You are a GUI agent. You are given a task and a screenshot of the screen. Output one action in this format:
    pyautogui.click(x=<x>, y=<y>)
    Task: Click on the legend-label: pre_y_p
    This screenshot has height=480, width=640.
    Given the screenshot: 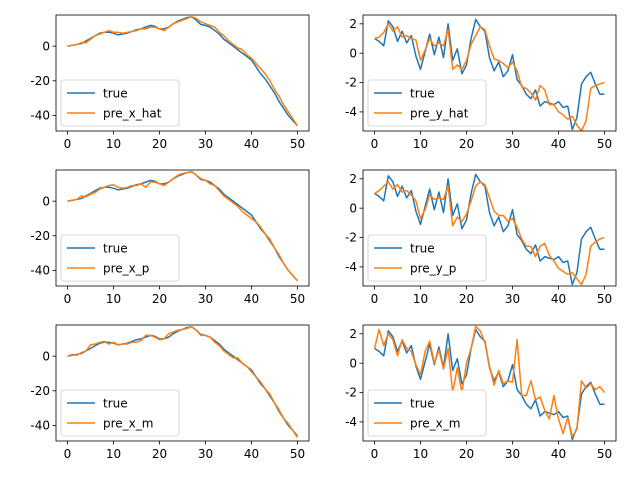 What is the action you would take?
    pyautogui.click(x=433, y=268)
    